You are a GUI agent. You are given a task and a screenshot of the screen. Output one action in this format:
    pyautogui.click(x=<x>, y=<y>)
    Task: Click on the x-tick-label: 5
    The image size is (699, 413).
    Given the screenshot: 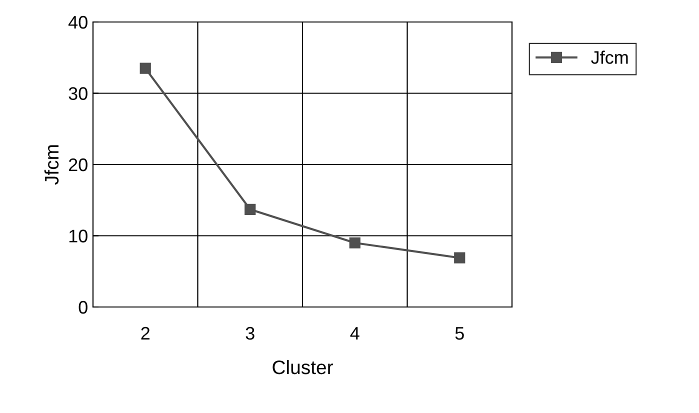 What is the action you would take?
    pyautogui.click(x=459, y=333)
    